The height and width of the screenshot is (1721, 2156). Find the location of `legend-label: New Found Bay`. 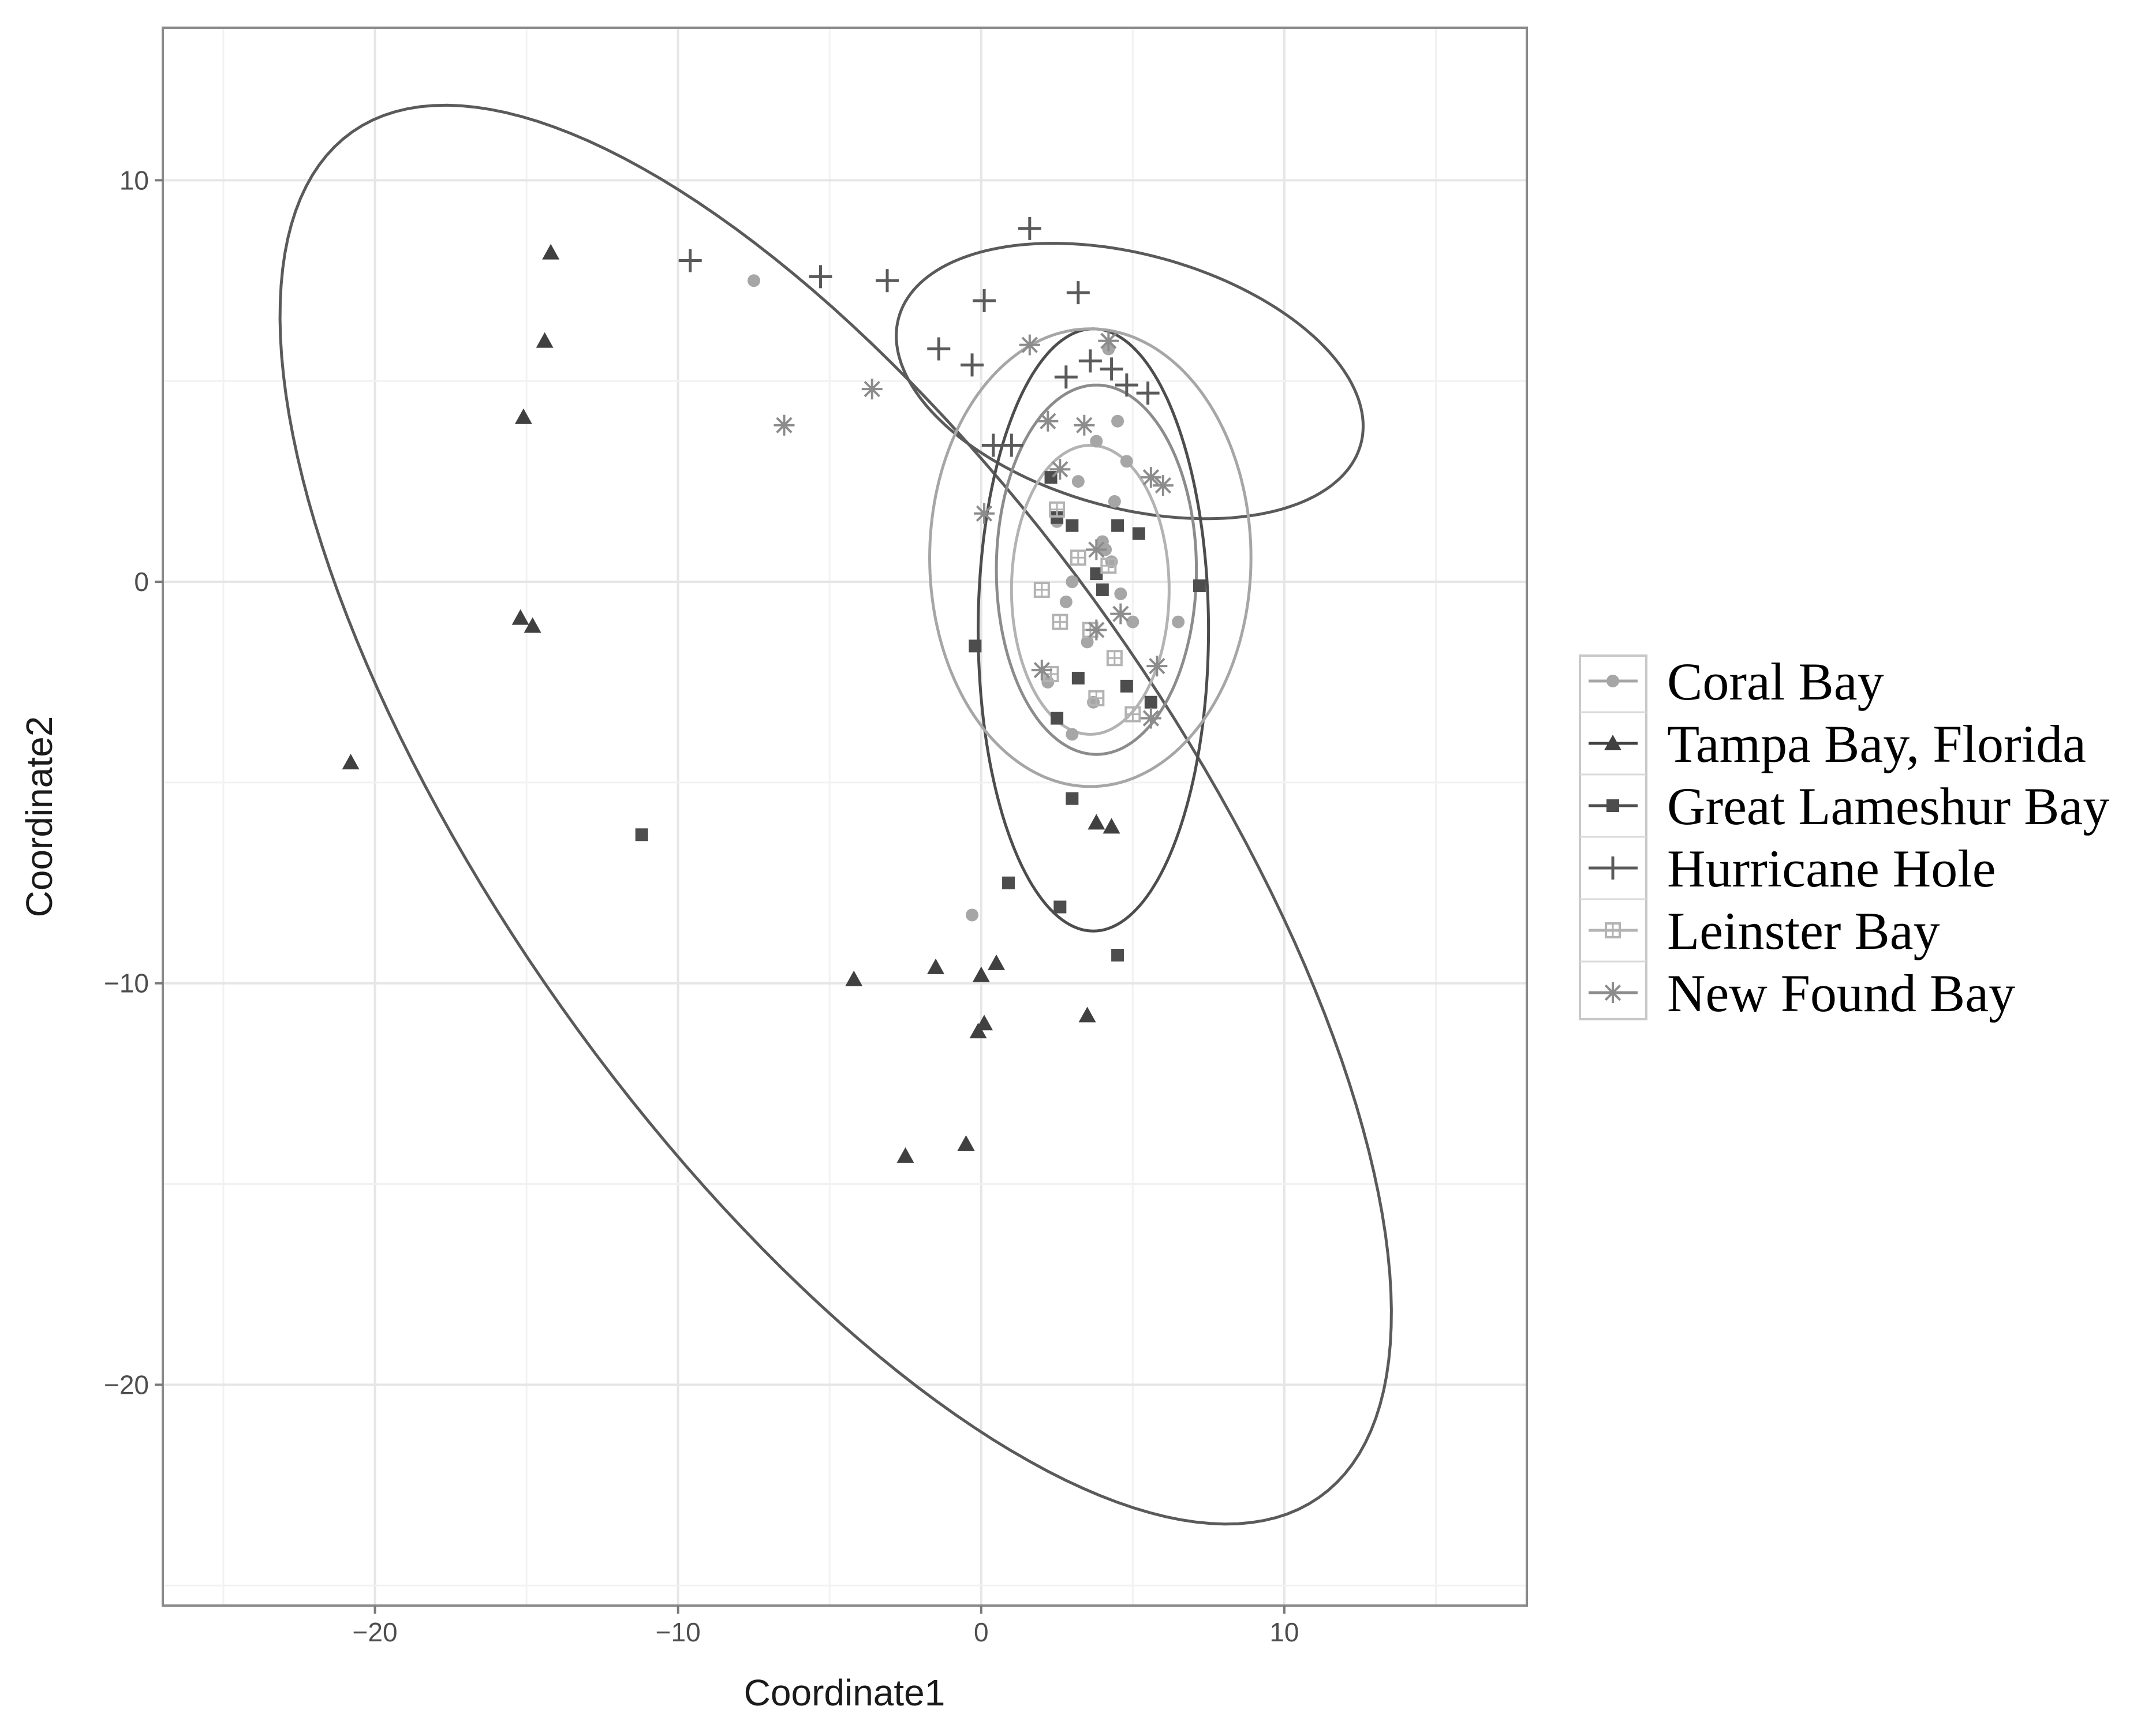

legend-label: New Found Bay is located at coordinates (1841, 993).